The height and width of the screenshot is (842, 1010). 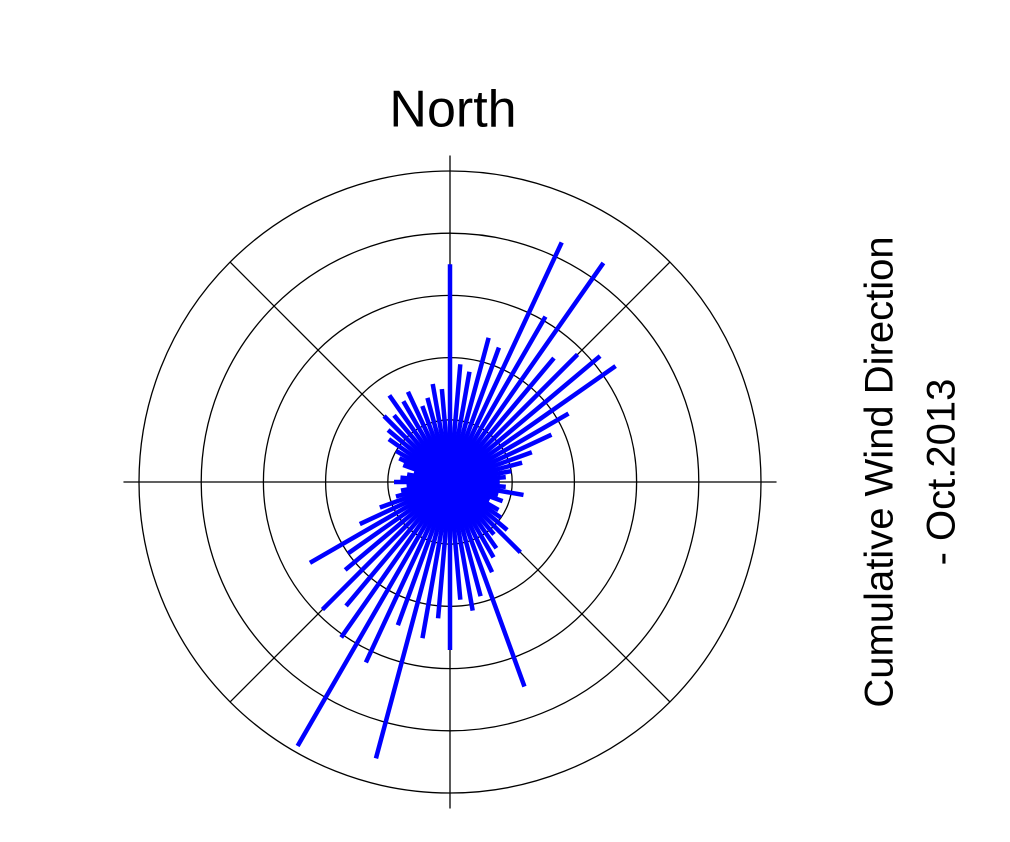 What do you see at coordinates (880, 471) in the screenshot?
I see `side-label: Cumulative Wind Direction` at bounding box center [880, 471].